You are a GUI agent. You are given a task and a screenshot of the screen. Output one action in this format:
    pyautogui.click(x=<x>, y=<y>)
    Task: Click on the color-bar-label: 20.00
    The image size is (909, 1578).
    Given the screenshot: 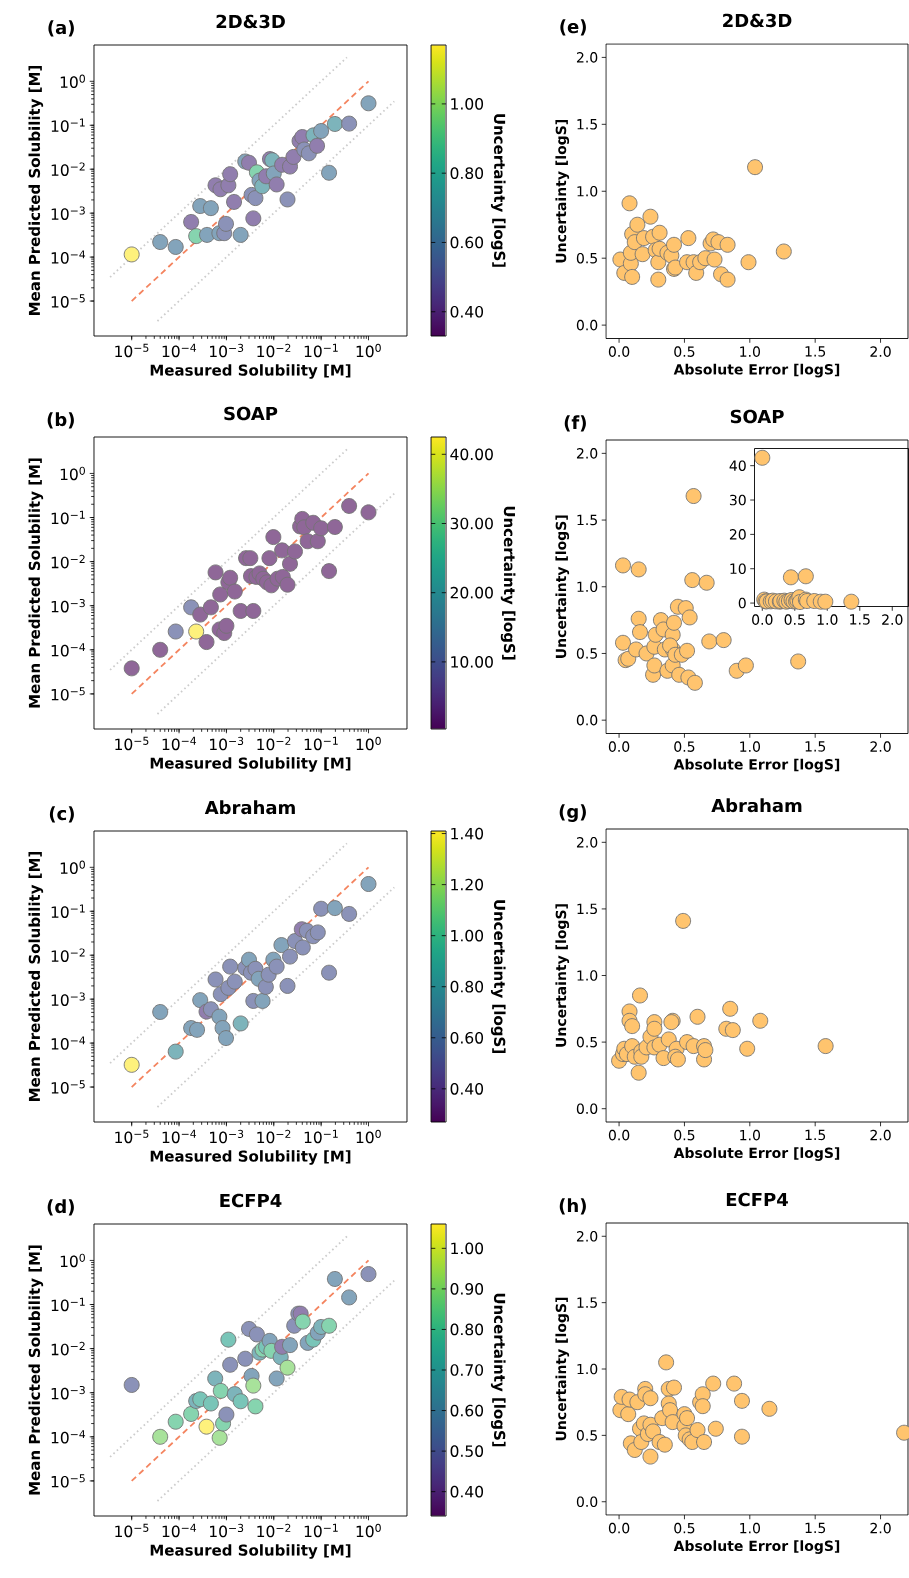 What is the action you would take?
    pyautogui.click(x=471, y=592)
    